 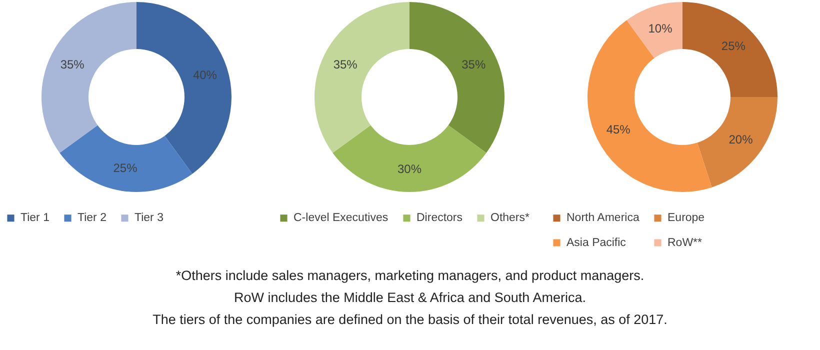 What do you see at coordinates (603, 218) in the screenshot?
I see `legend-label: North America` at bounding box center [603, 218].